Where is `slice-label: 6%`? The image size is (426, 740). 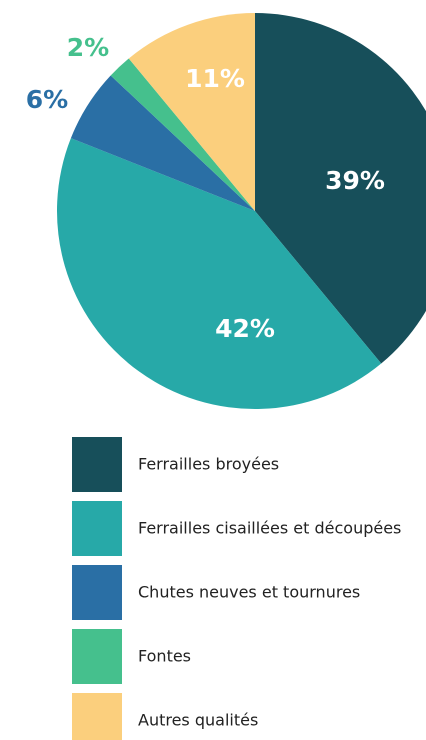 slice-label: 6% is located at coordinates (47, 99).